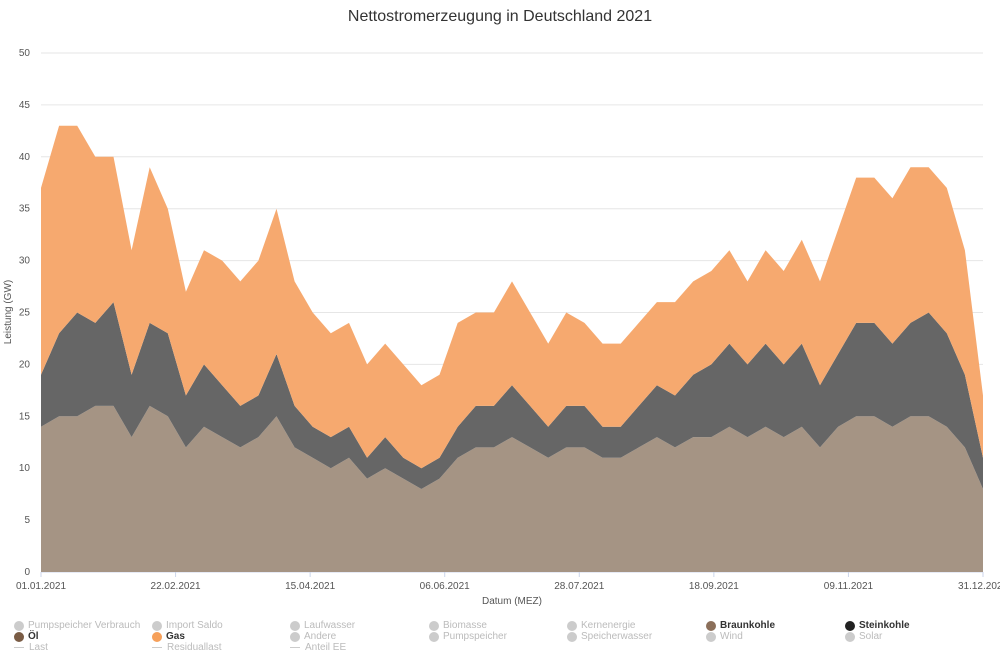  Describe the element at coordinates (38, 647) in the screenshot. I see `legend-label: Last` at that location.